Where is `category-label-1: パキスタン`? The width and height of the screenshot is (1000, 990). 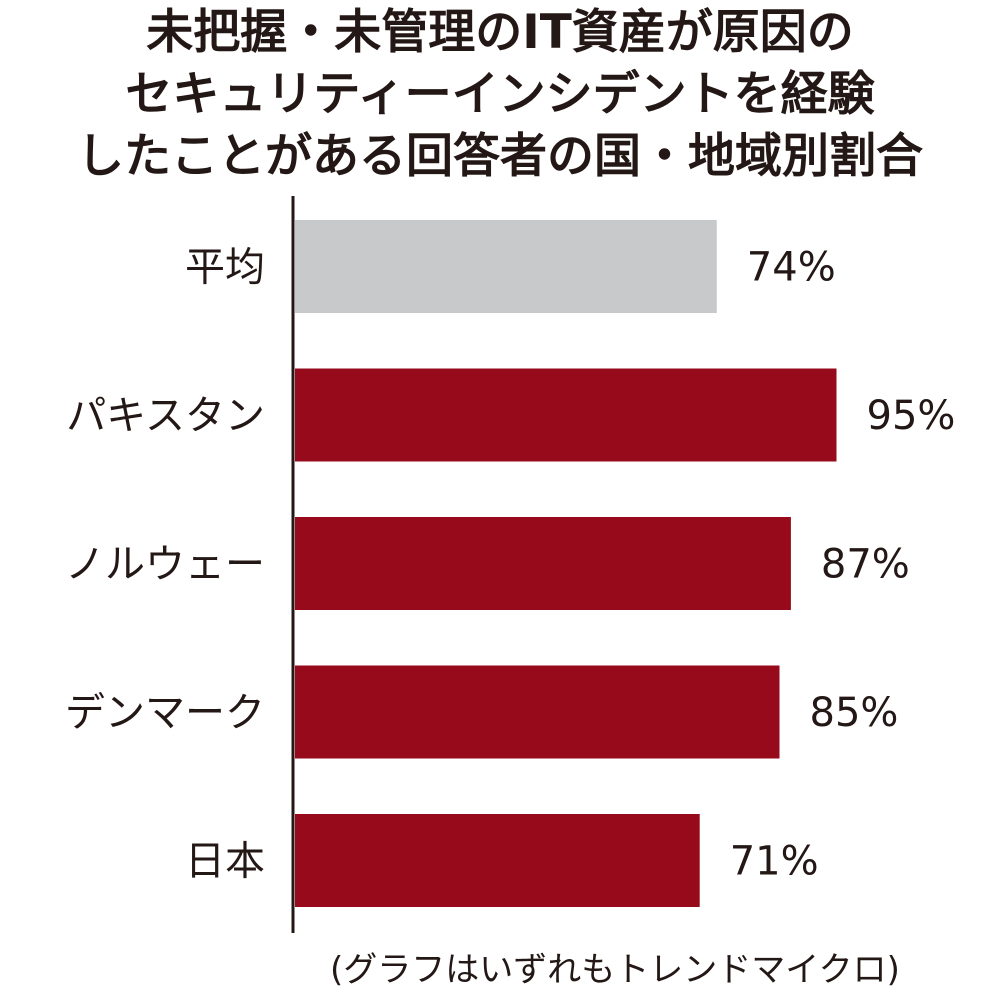
category-label-1: パキスタン is located at coordinates (165, 416).